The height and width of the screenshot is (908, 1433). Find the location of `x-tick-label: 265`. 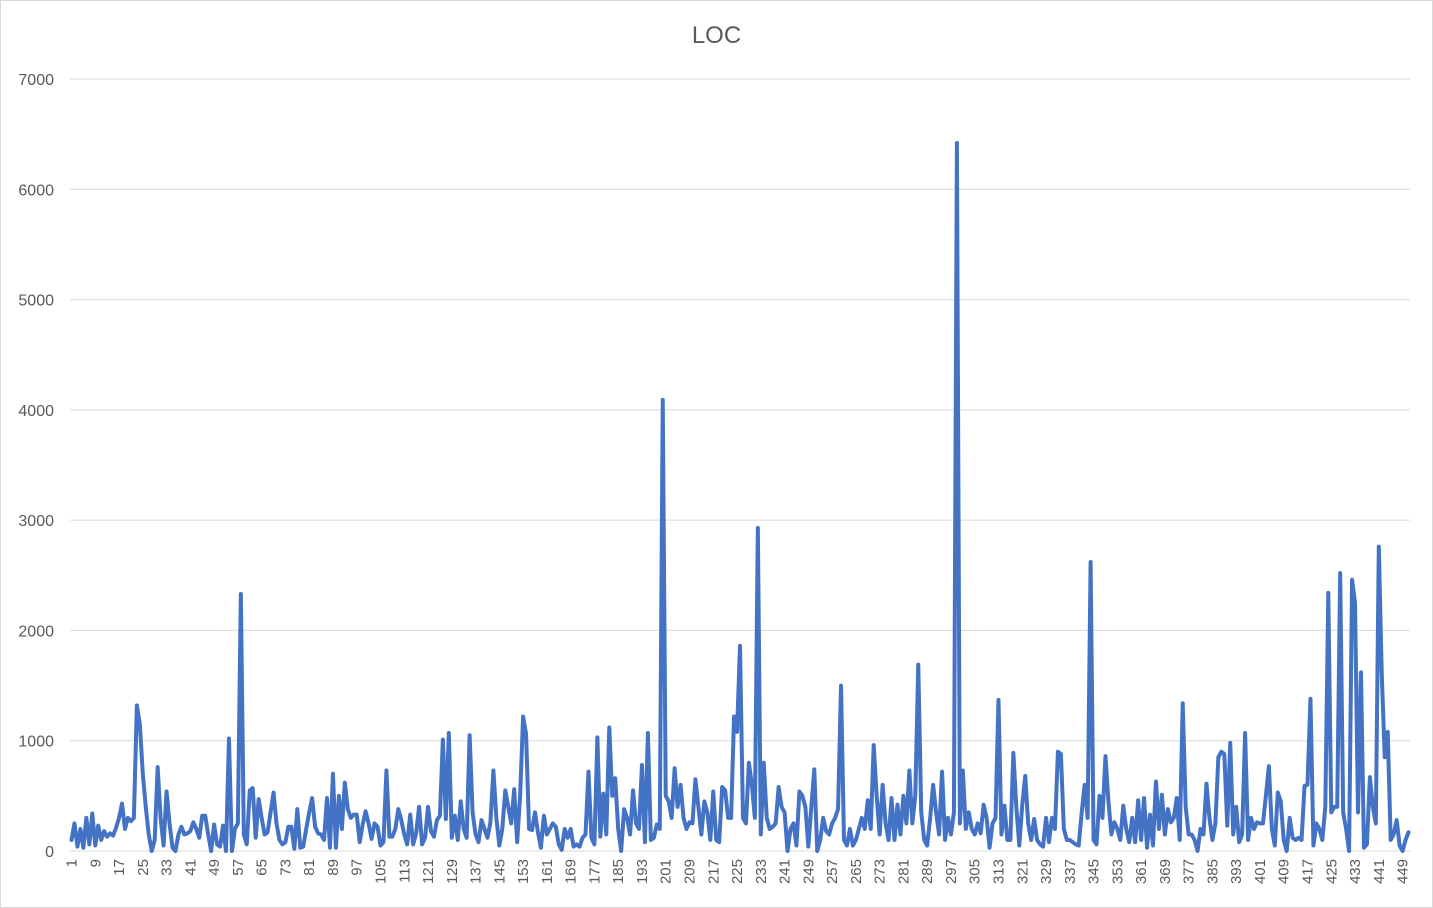

x-tick-label: 265 is located at coordinates (856, 871).